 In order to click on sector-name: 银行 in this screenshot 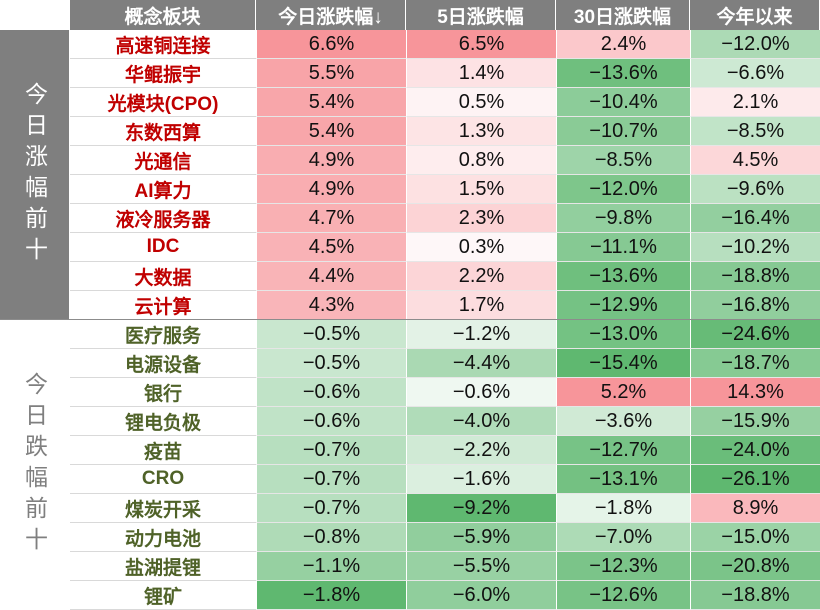, I will do `click(163, 392)`.